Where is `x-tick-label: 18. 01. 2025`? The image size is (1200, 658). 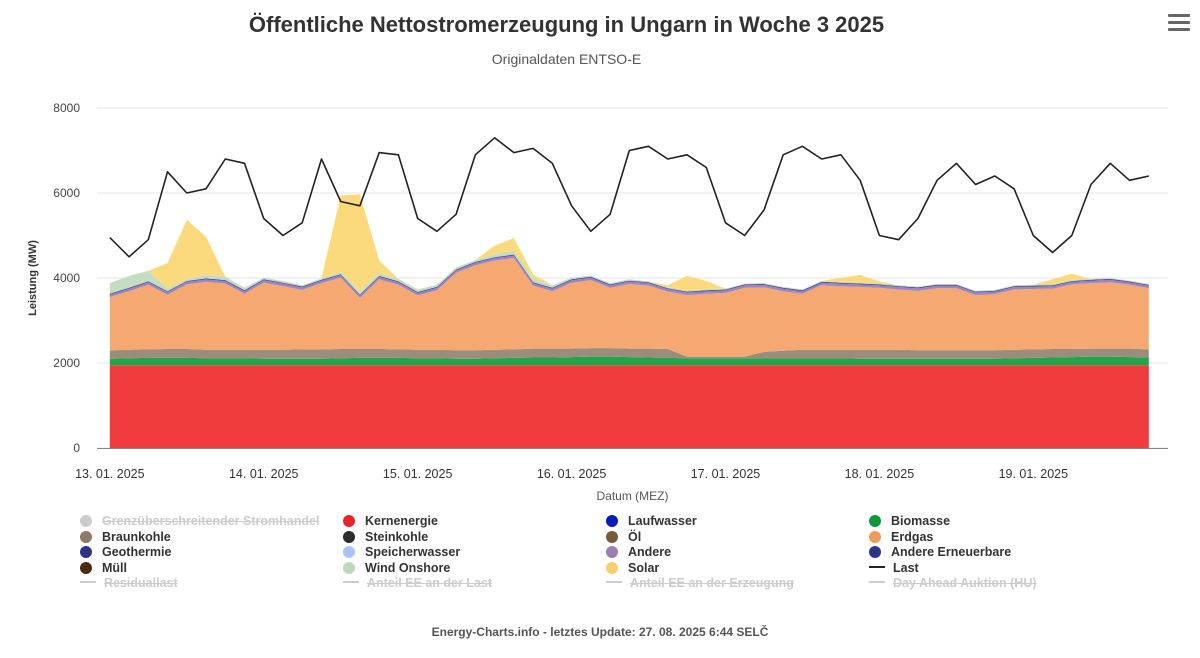
x-tick-label: 18. 01. 2025 is located at coordinates (880, 474).